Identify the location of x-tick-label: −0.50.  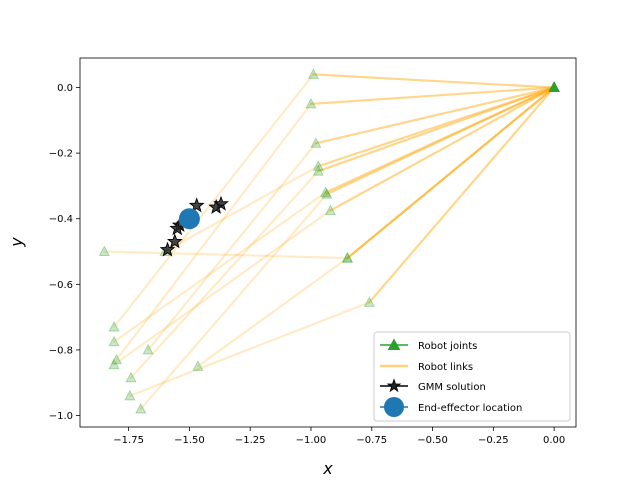
(432, 440).